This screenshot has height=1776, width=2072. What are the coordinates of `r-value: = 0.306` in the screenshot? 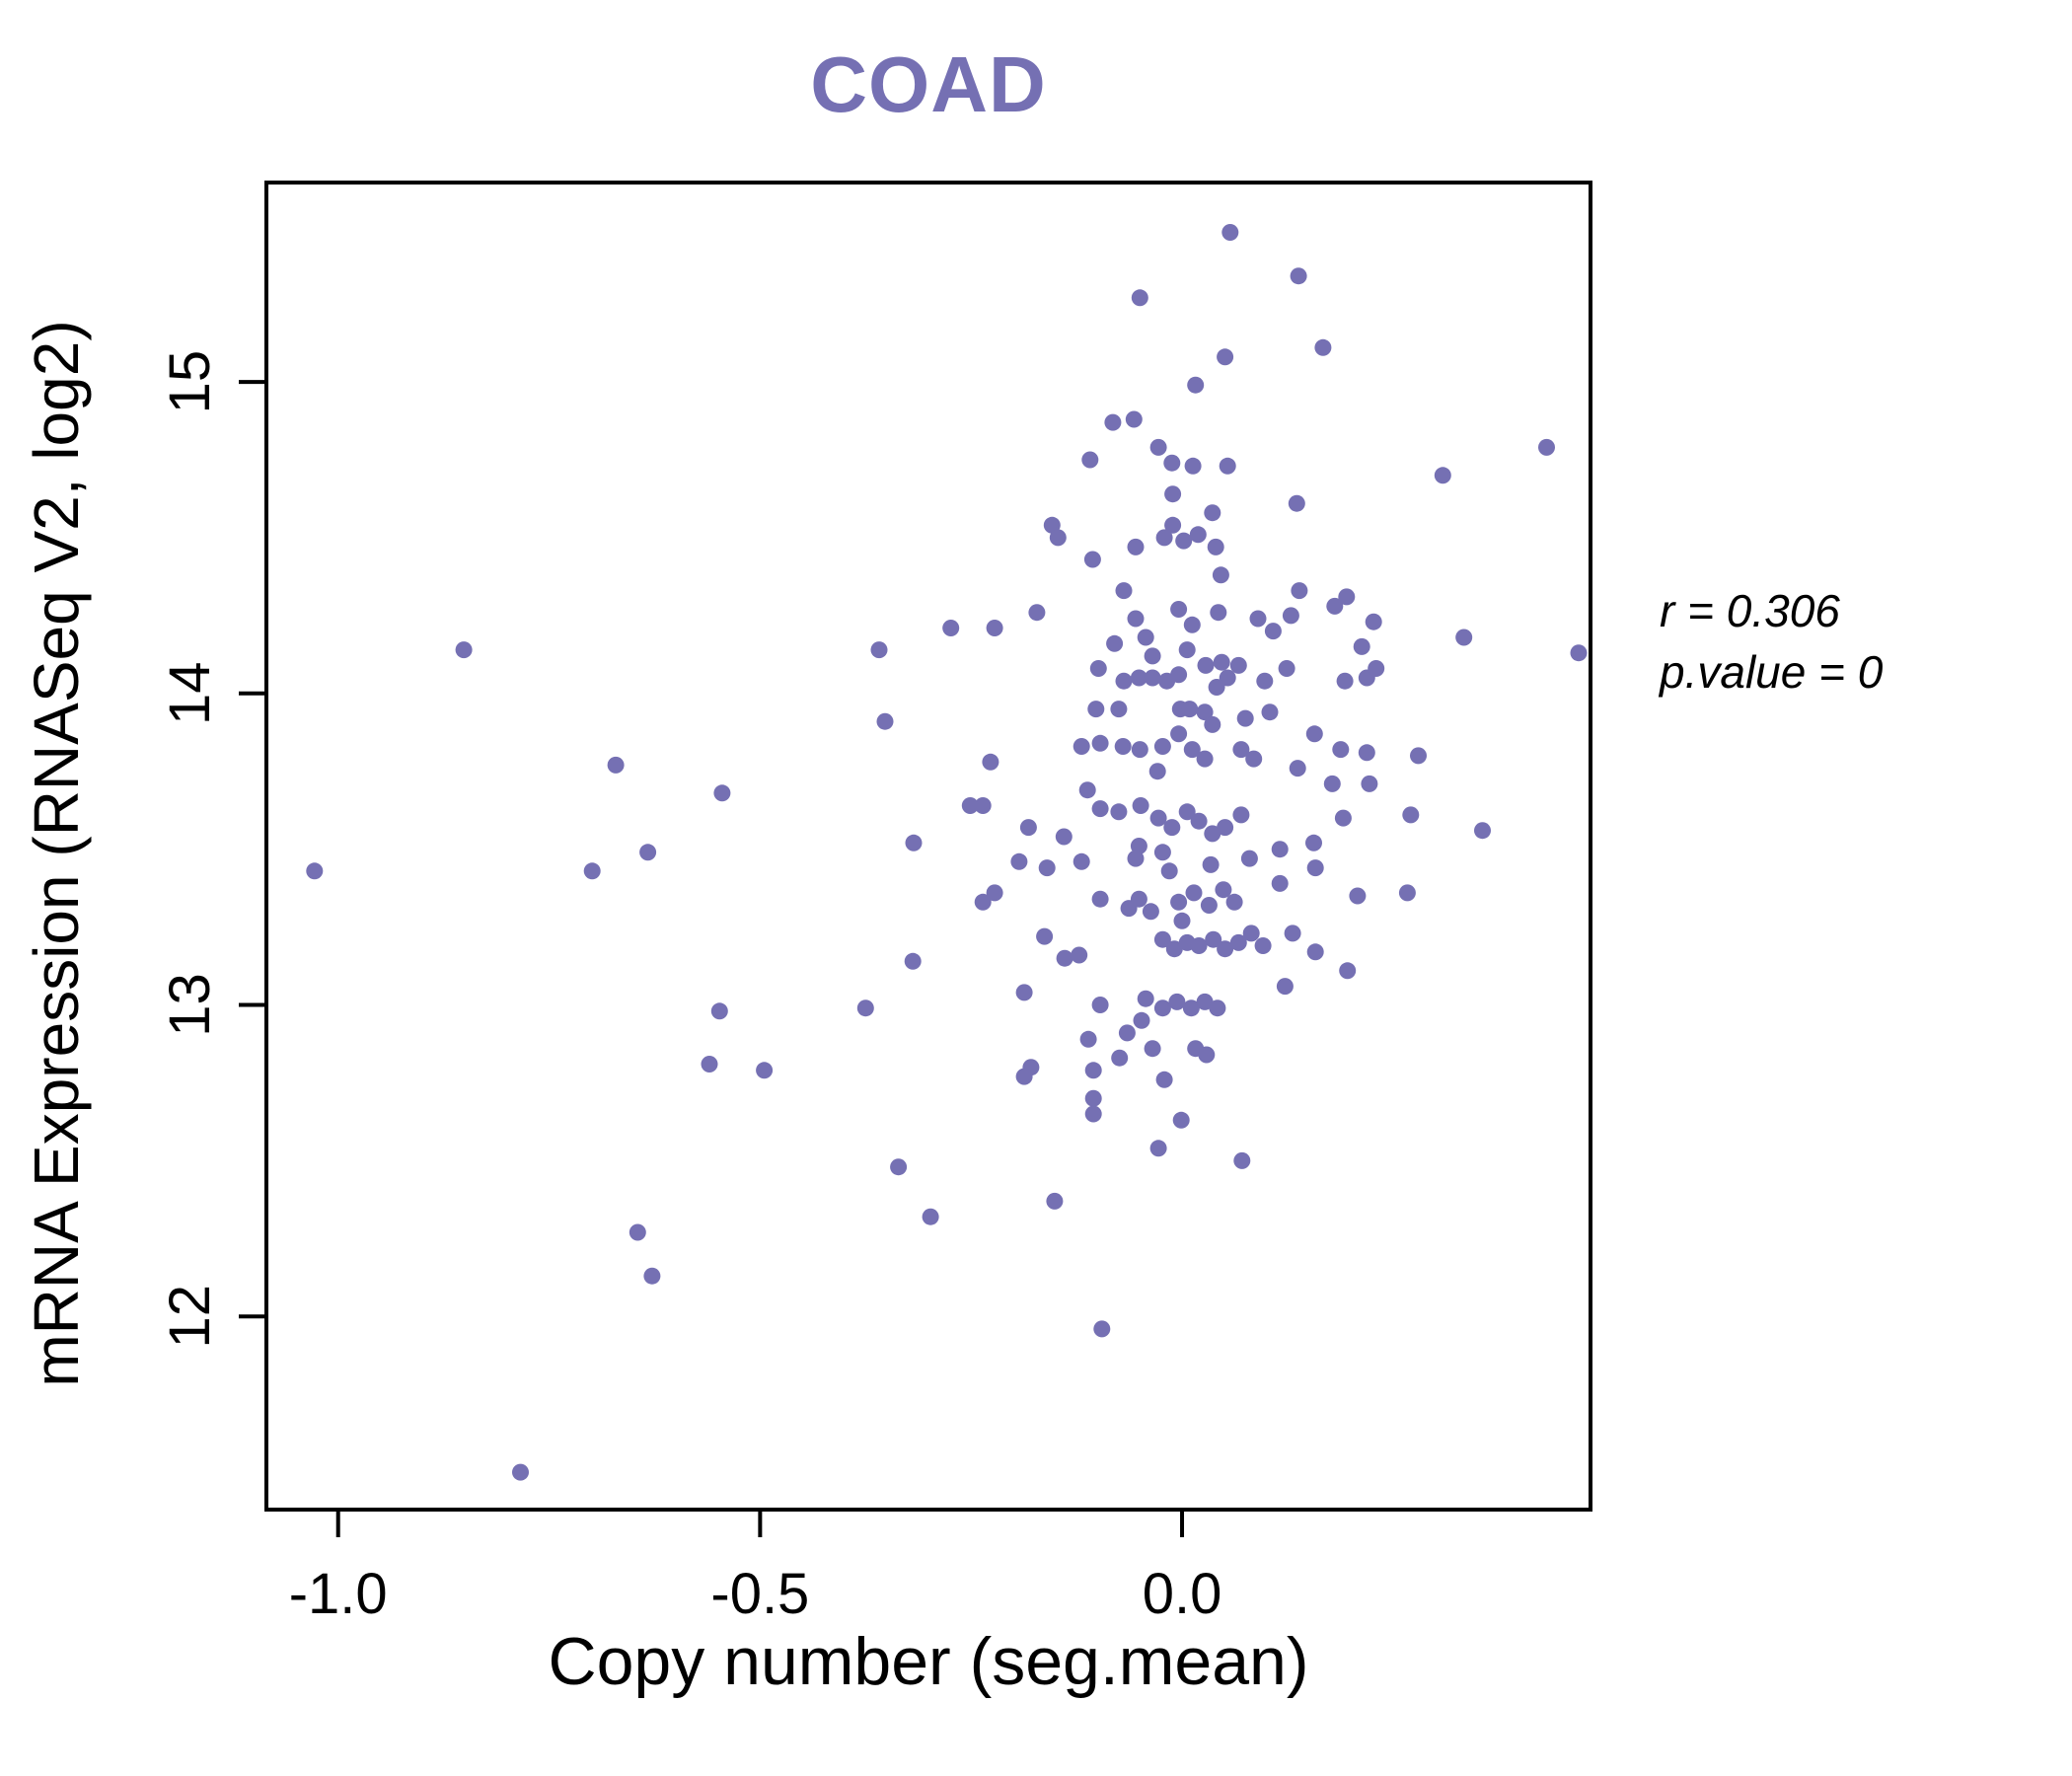 It's located at (1757, 610).